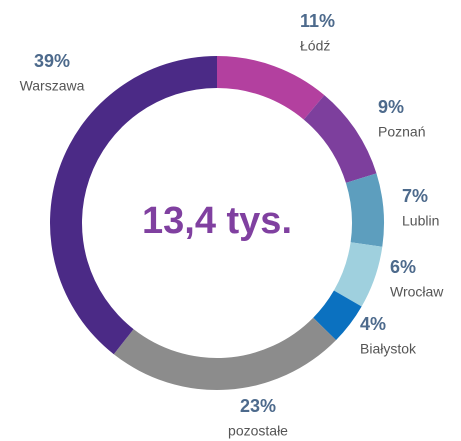  I want to click on value-label: 23%, so click(258, 406).